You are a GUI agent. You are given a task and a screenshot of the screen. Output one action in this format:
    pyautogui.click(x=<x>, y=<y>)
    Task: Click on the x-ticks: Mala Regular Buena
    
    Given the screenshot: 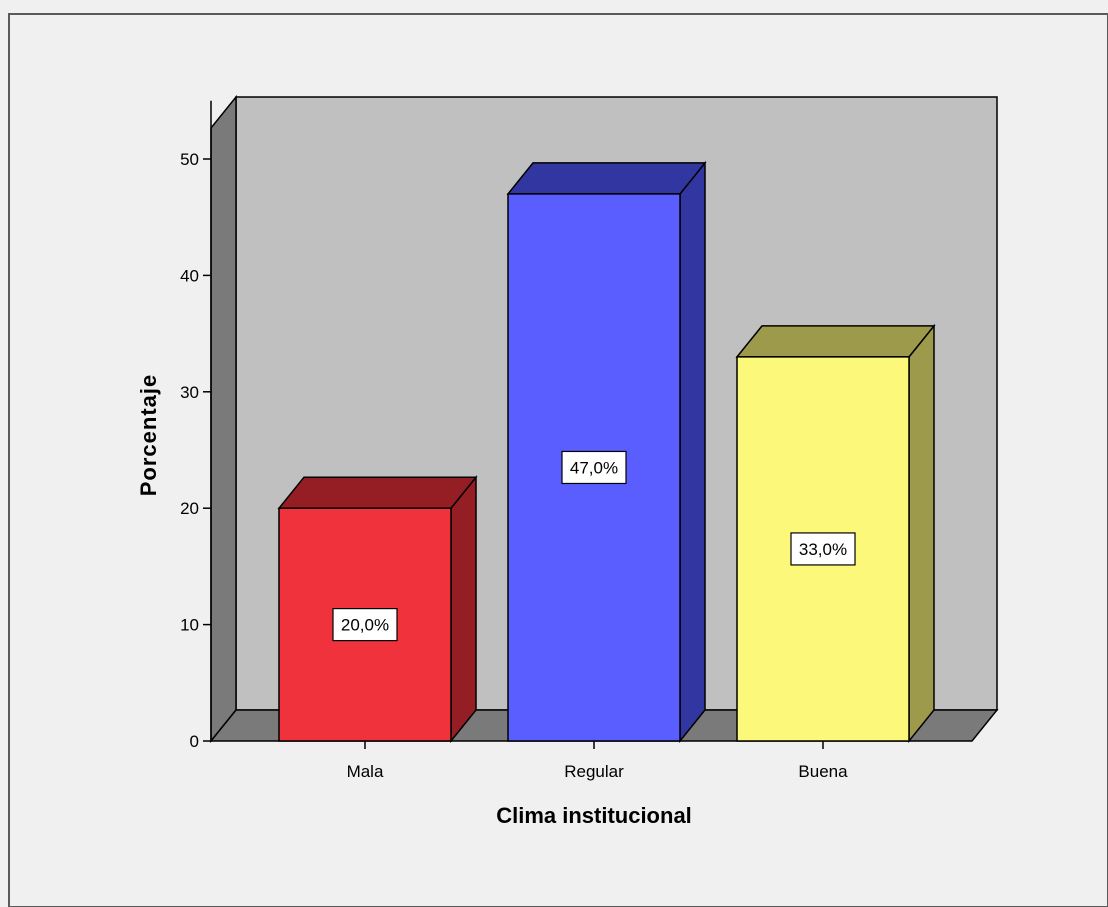 What is the action you would take?
    pyautogui.click(x=597, y=761)
    